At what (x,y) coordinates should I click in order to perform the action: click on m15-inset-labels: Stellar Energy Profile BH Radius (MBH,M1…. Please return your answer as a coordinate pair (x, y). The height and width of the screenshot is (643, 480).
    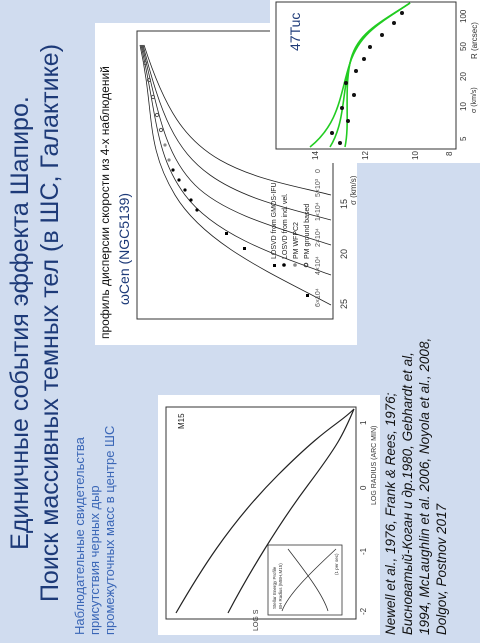
    Looking at the image, I should click on (305, 581).